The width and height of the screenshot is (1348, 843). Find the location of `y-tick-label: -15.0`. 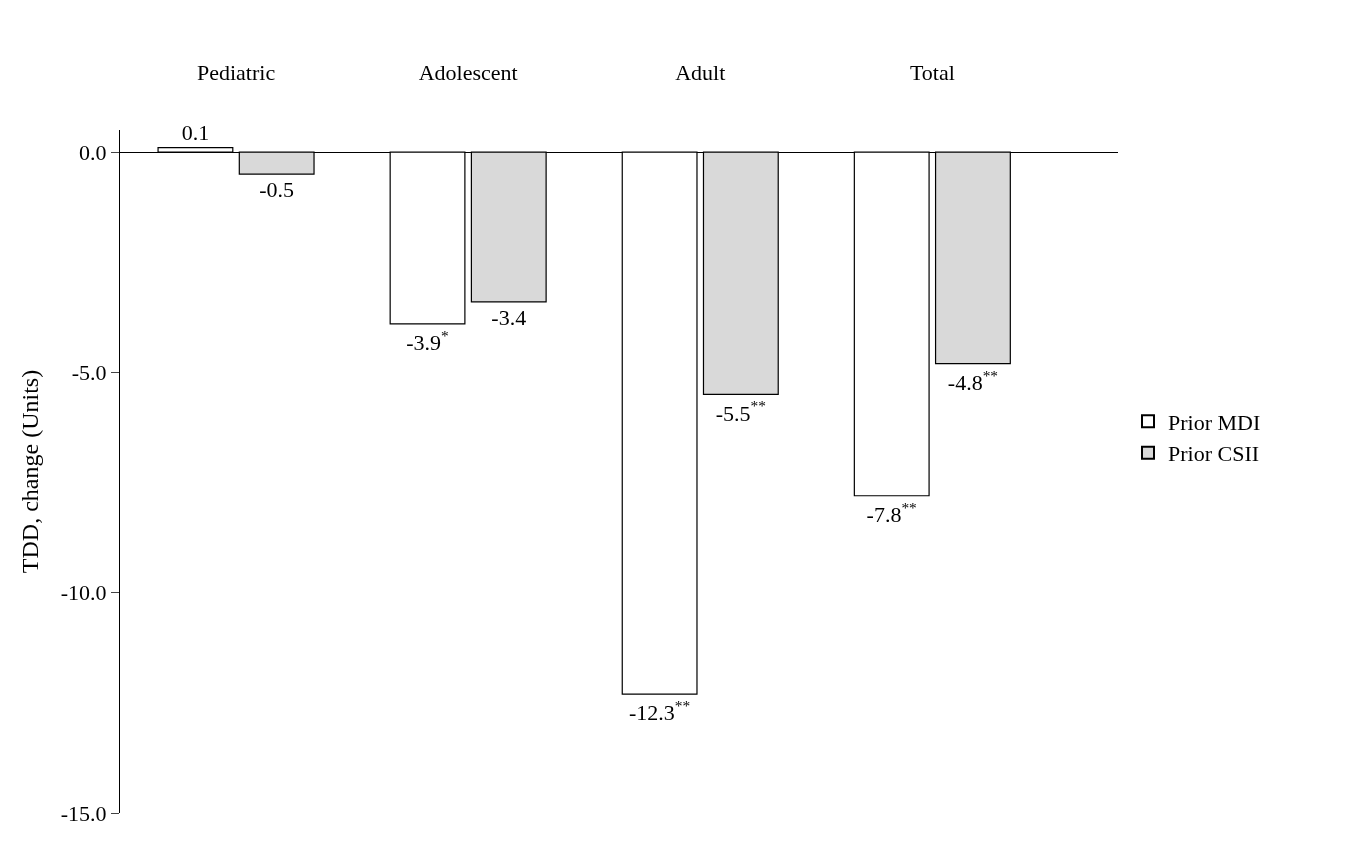

y-tick-label: -15.0 is located at coordinates (83, 813).